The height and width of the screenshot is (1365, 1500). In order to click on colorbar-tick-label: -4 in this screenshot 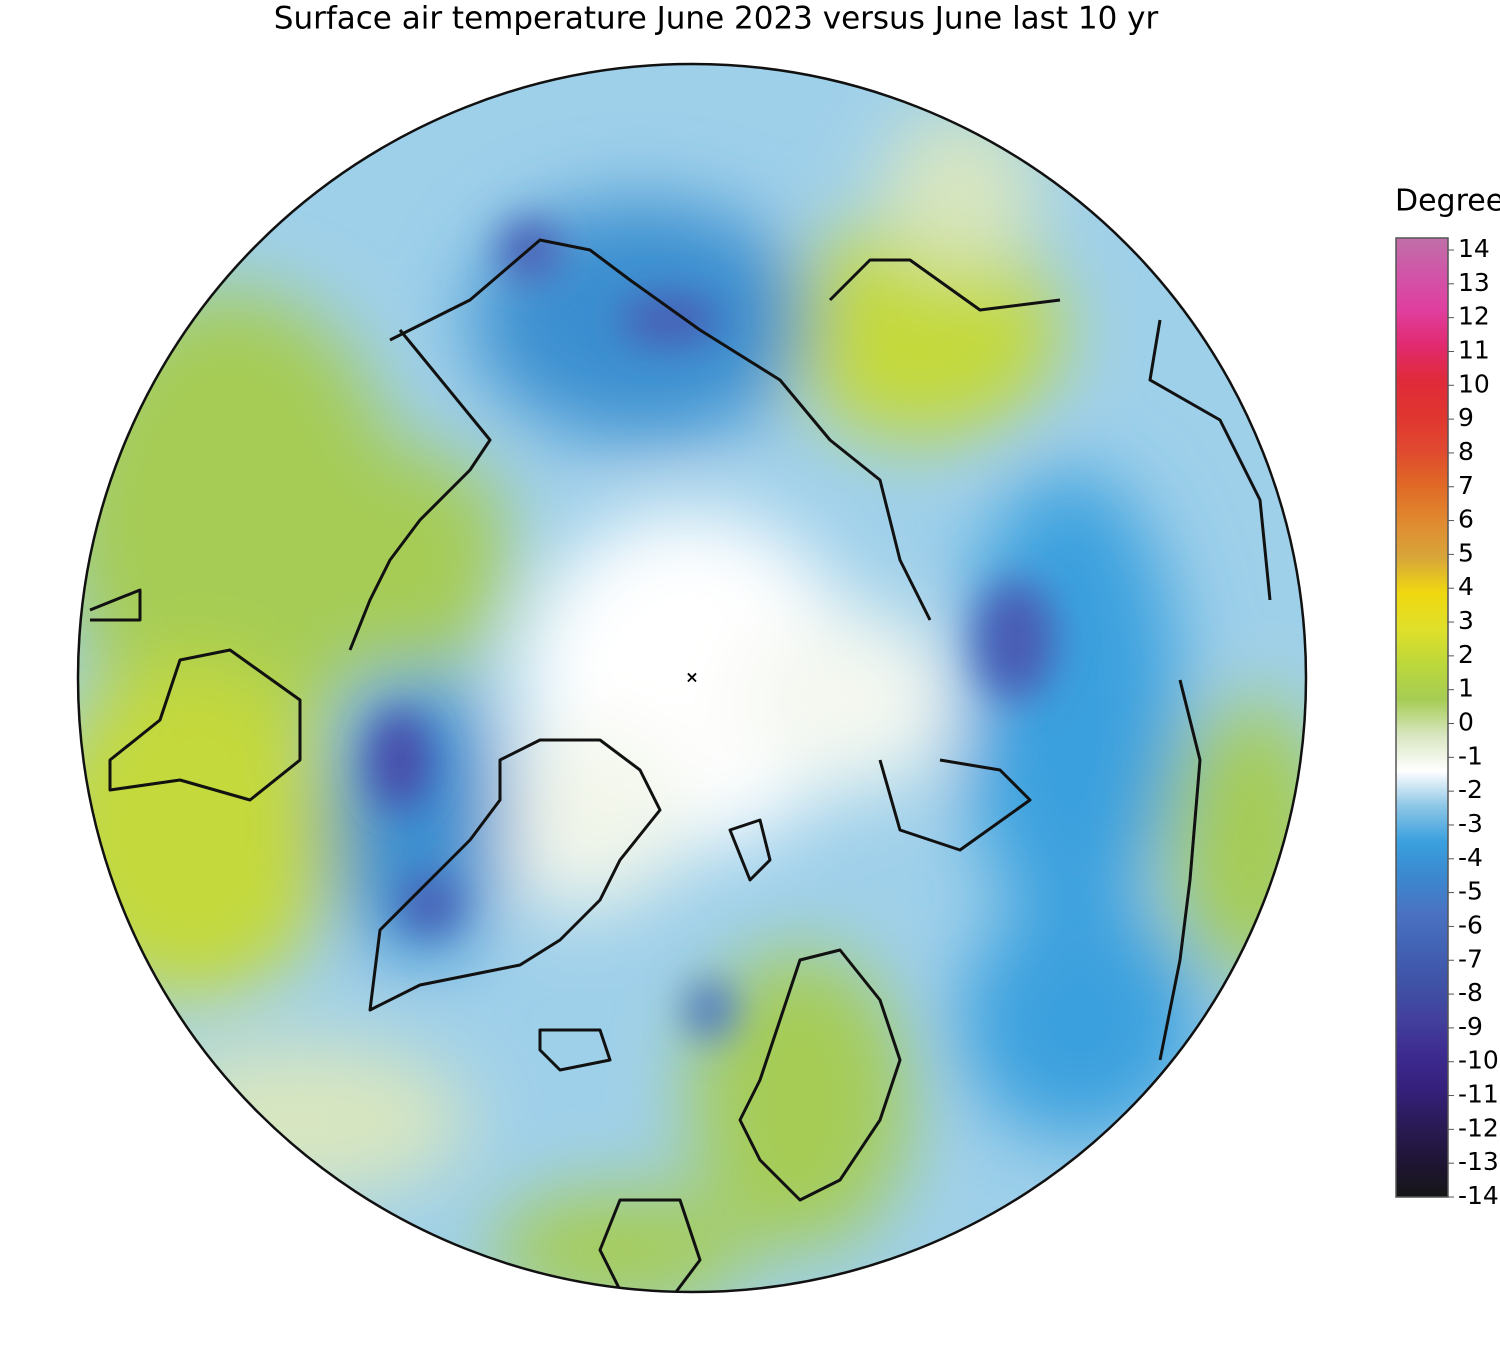, I will do `click(1470, 857)`.